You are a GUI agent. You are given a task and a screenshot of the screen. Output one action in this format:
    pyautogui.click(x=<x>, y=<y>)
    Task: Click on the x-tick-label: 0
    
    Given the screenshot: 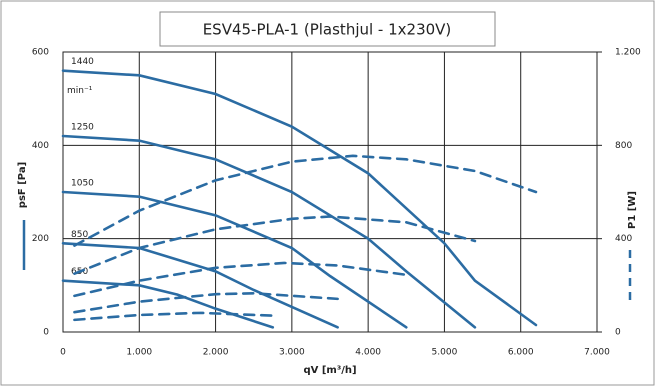 What is the action you would take?
    pyautogui.click(x=63, y=353)
    